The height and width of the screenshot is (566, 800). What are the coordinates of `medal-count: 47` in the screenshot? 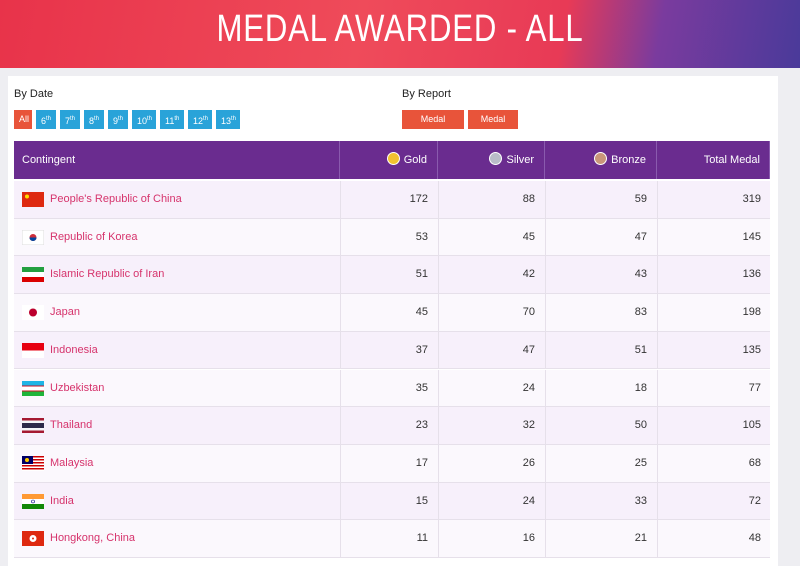 It's located at (528, 349).